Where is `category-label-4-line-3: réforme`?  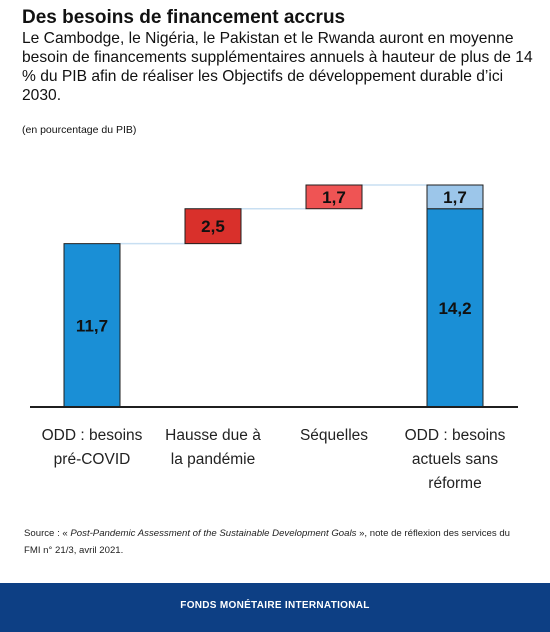
category-label-4-line-3: réforme is located at coordinates (455, 483).